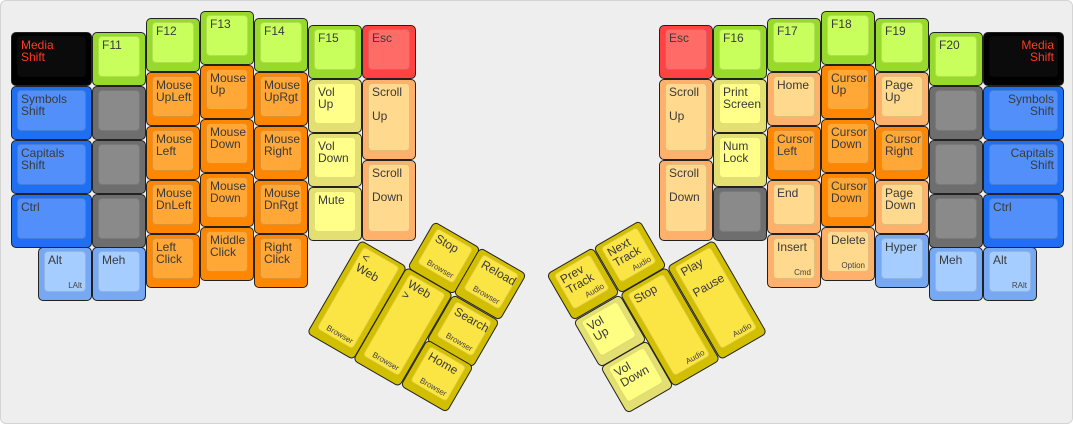 Image resolution: width=1073 pixels, height=424 pixels. Describe the element at coordinates (1023, 59) in the screenshot. I see `right-key-media-shift: Media Shift` at that location.